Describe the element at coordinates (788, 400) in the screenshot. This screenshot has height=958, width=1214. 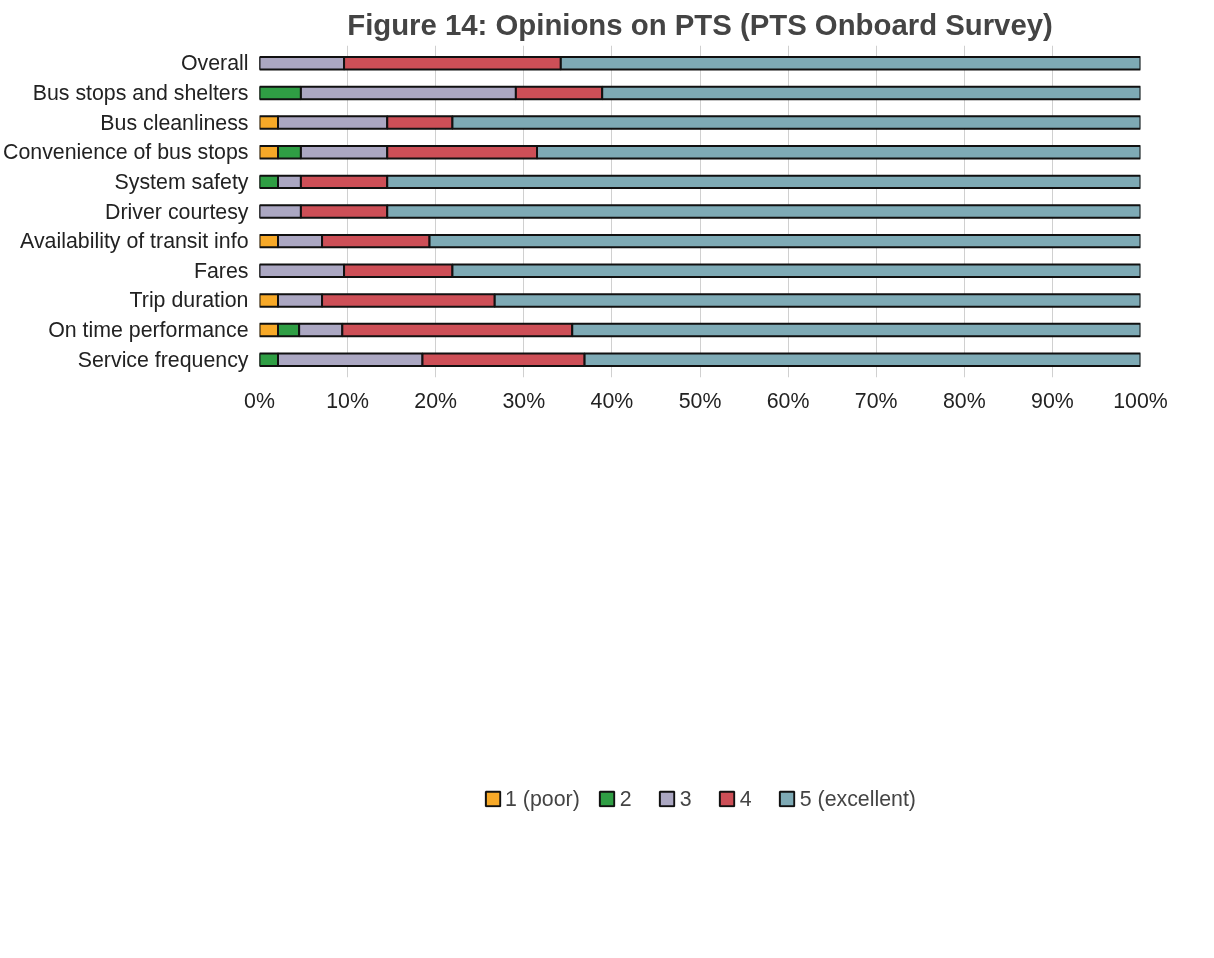
I see `x-tick-label: 60%` at that location.